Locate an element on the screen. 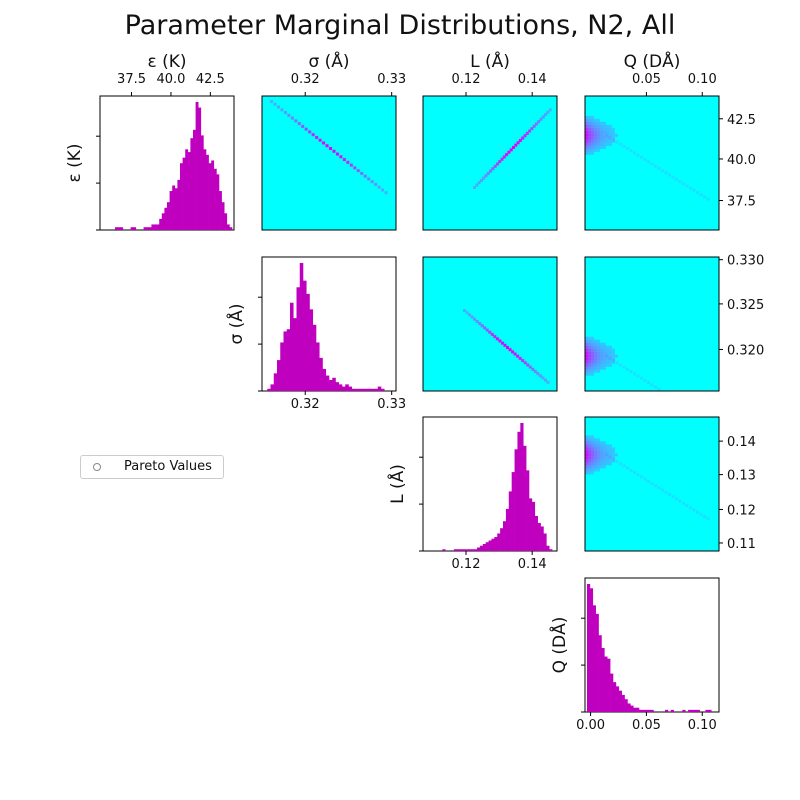 This screenshot has height=800, width=800. bottom-tick-label-L: 0.12 is located at coordinates (466, 564).